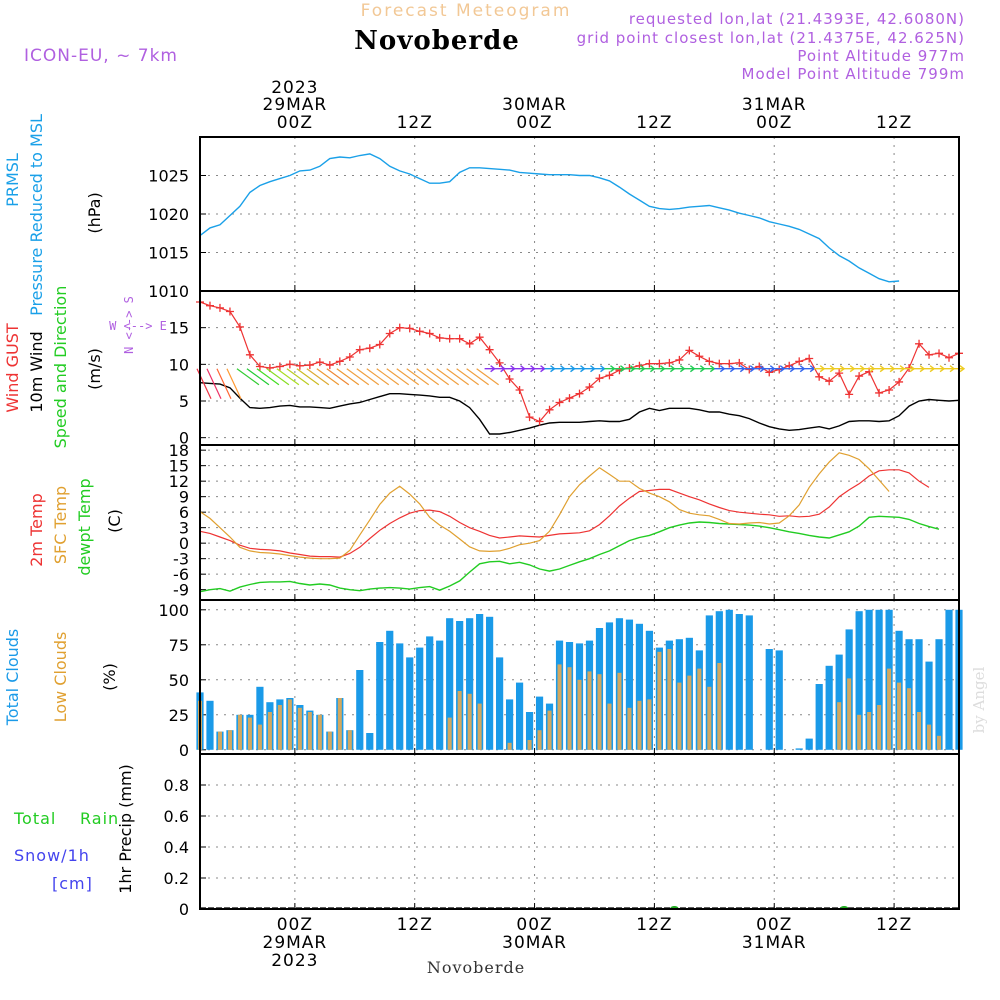  I want to click on y-tick-label: -9, so click(181, 590).